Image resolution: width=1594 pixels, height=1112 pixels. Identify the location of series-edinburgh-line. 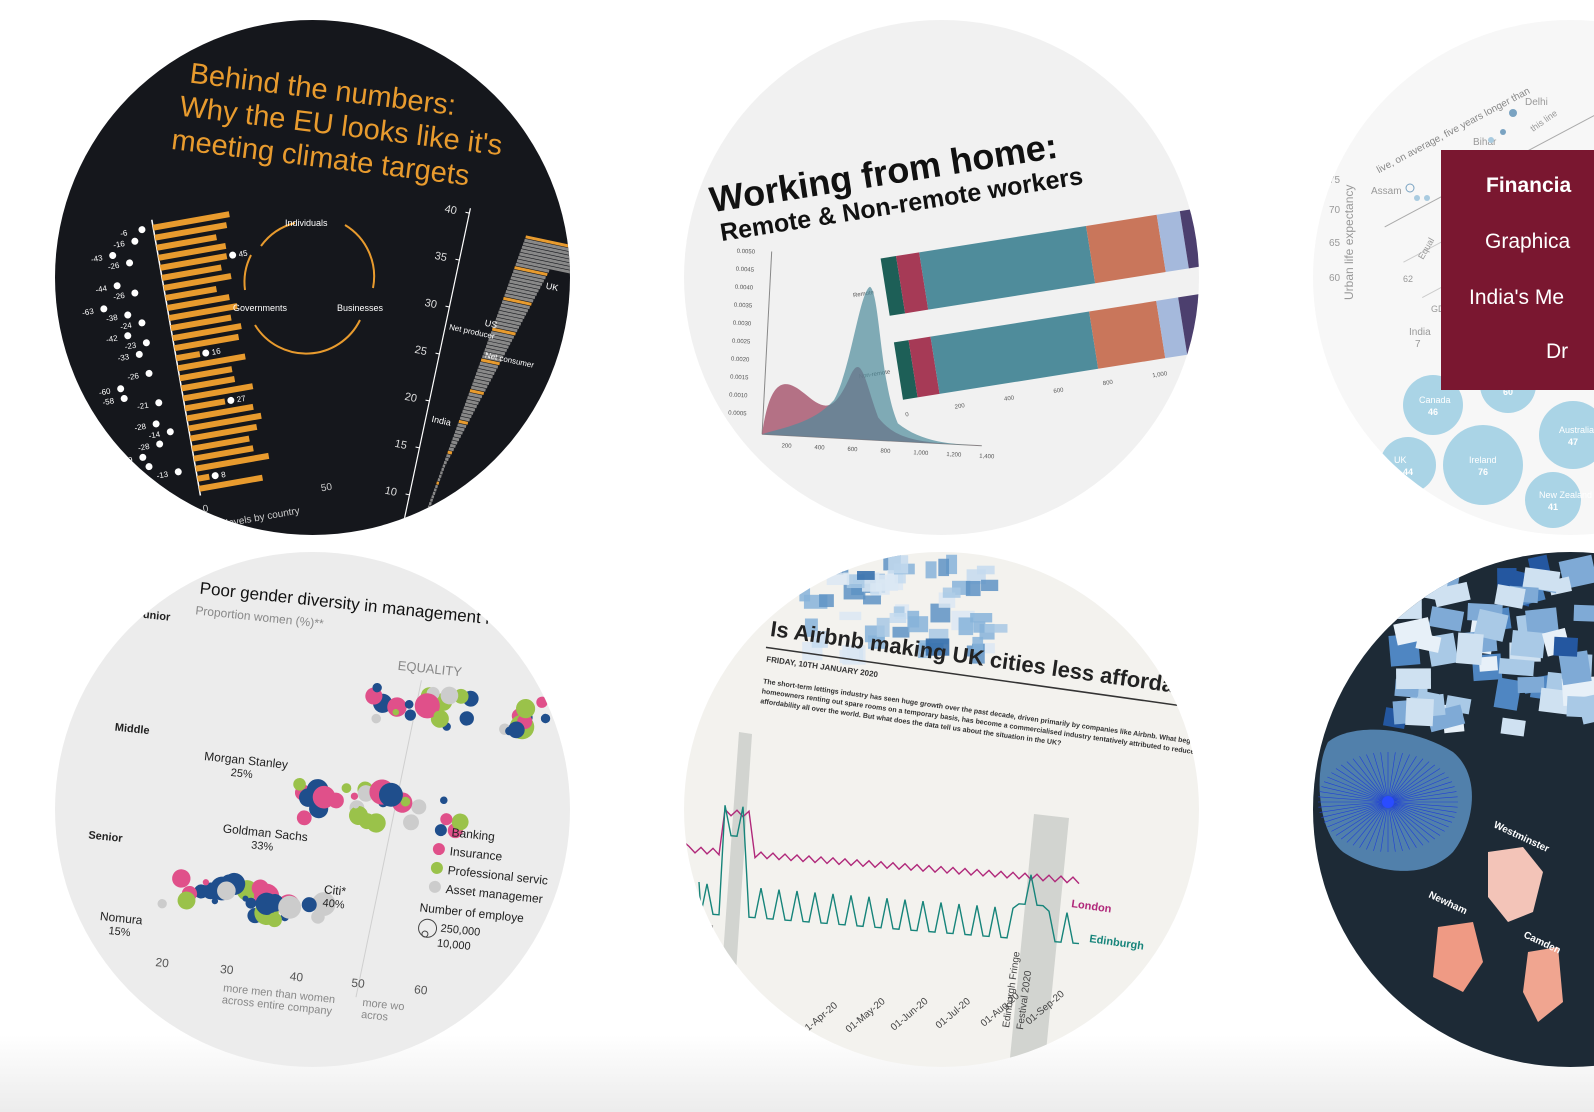
(889, 875).